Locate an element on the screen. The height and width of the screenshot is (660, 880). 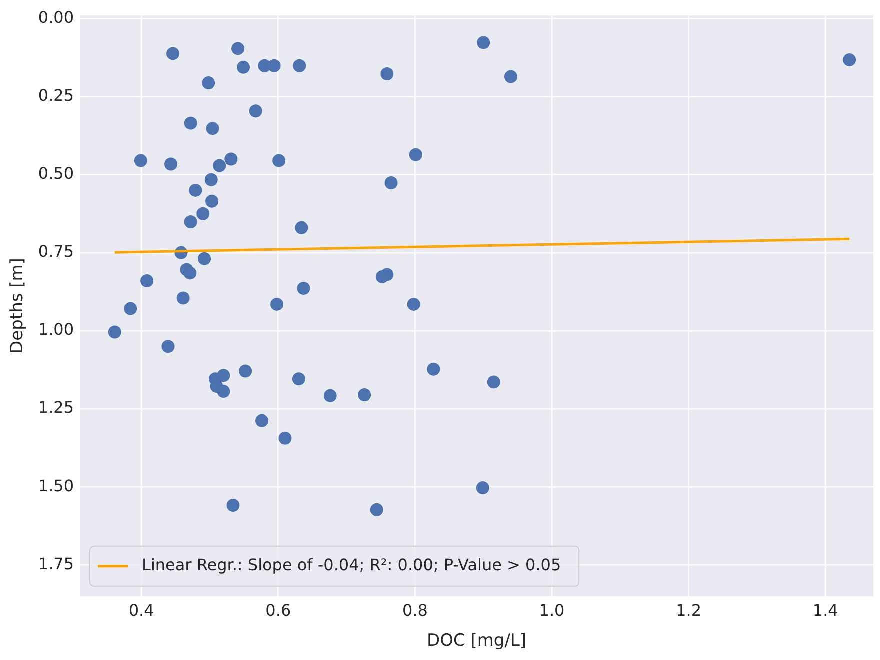
y-tick-label: 1.25 is located at coordinates (56, 408).